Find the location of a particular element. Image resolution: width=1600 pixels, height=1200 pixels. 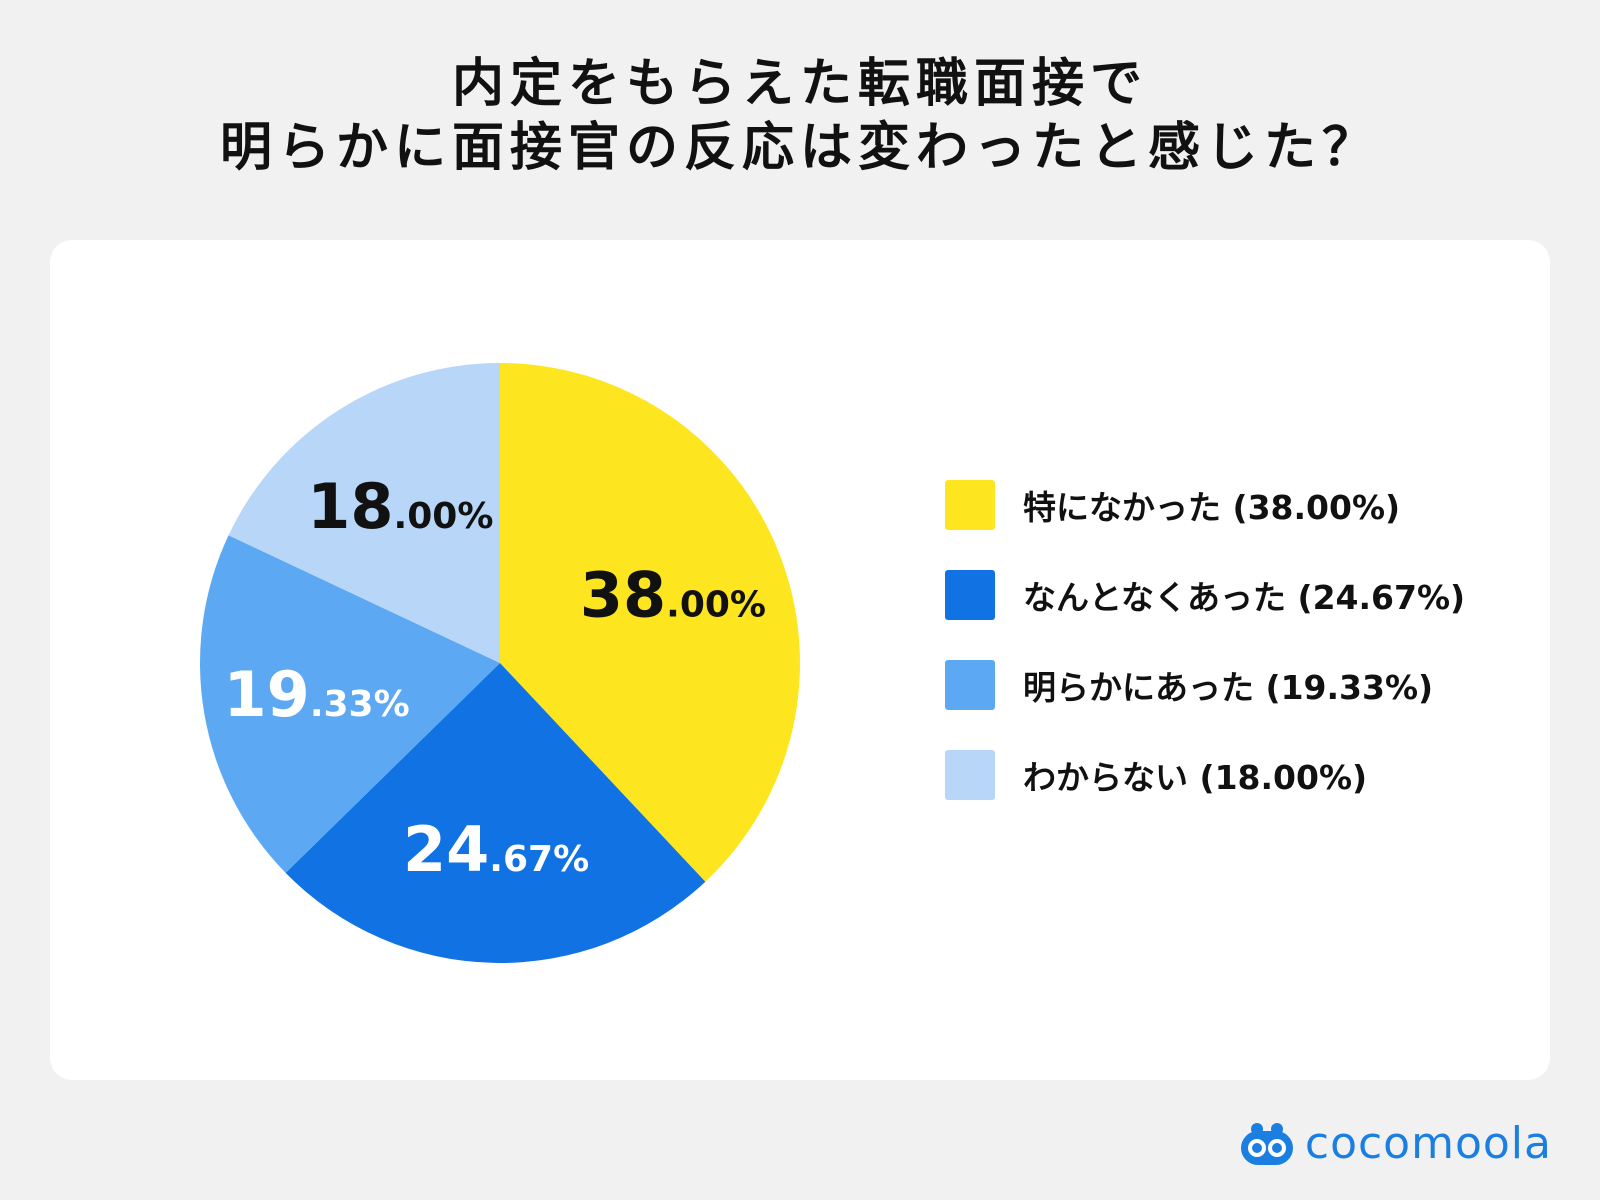

brand-logo: cocomoola is located at coordinates (1395, 1143).